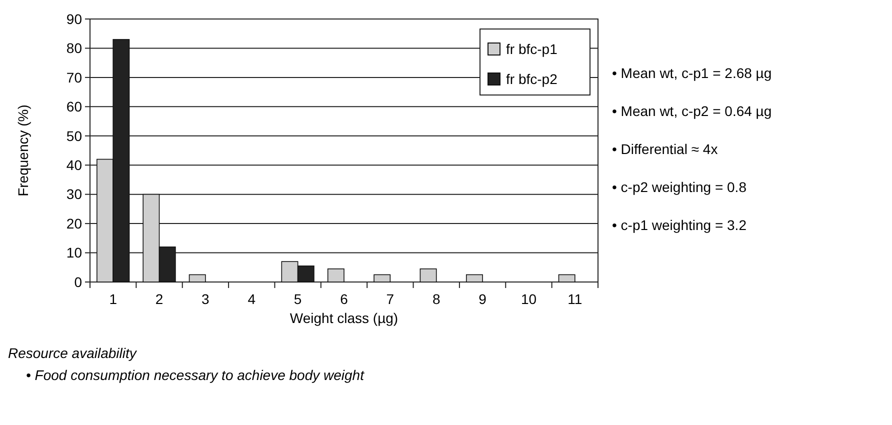 This screenshot has width=892, height=425. Describe the element at coordinates (78, 282) in the screenshot. I see `y-tick-label: 0` at that location.